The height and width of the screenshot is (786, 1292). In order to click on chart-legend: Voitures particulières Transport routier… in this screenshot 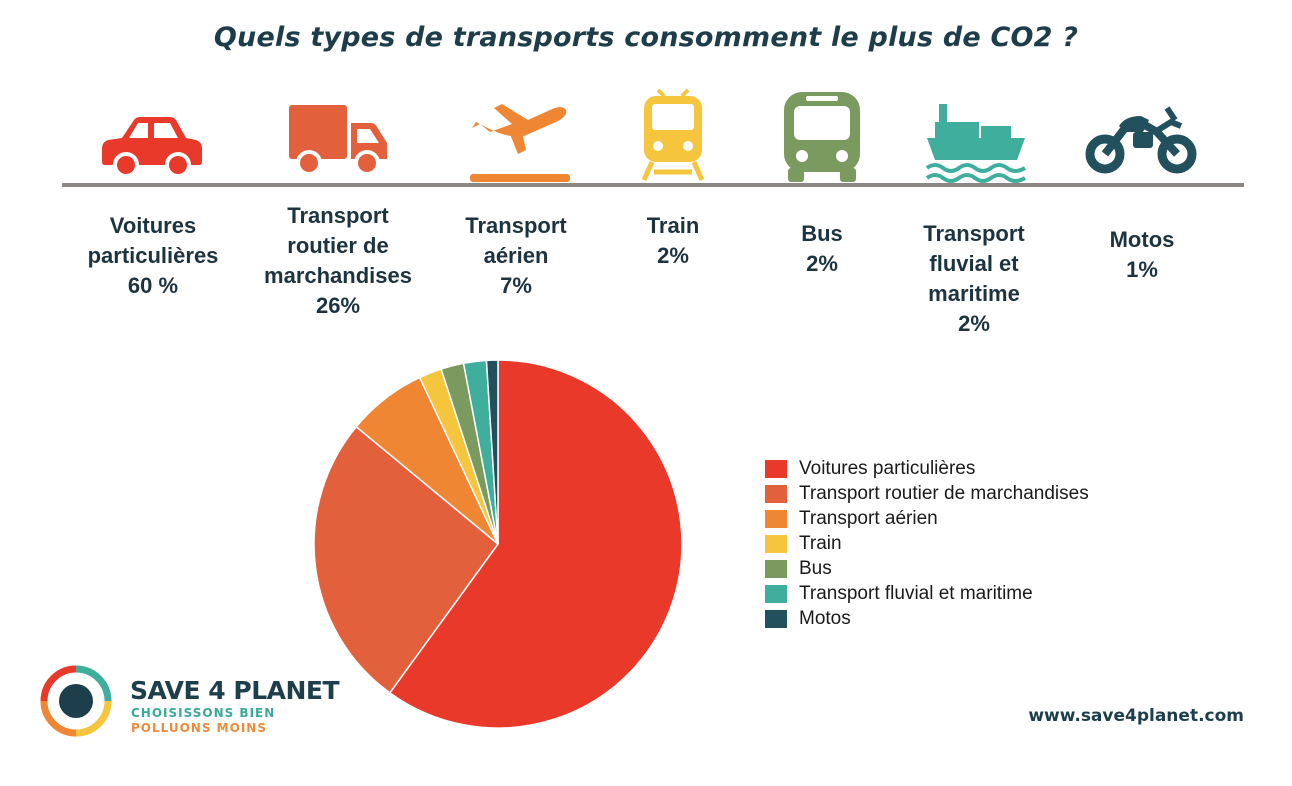, I will do `click(927, 543)`.